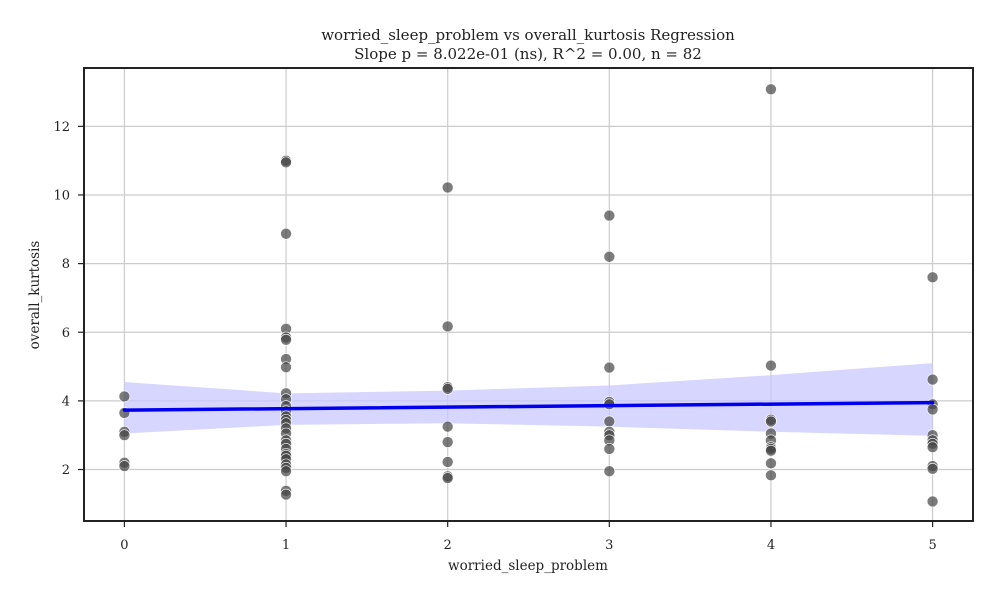 This screenshot has width=1000, height=600. Describe the element at coordinates (66, 264) in the screenshot. I see `y-tick-label: 8` at that location.